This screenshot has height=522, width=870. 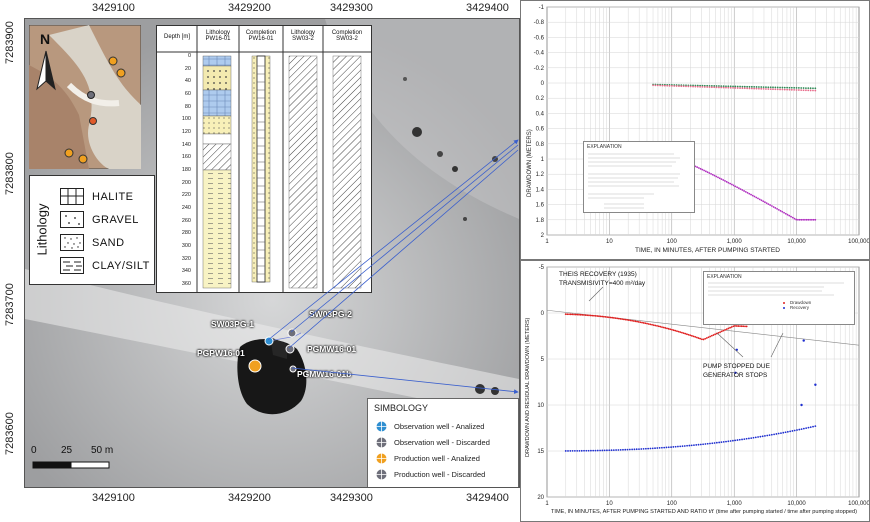 I want to click on clay-silt-pattern-icon, so click(x=72, y=265).